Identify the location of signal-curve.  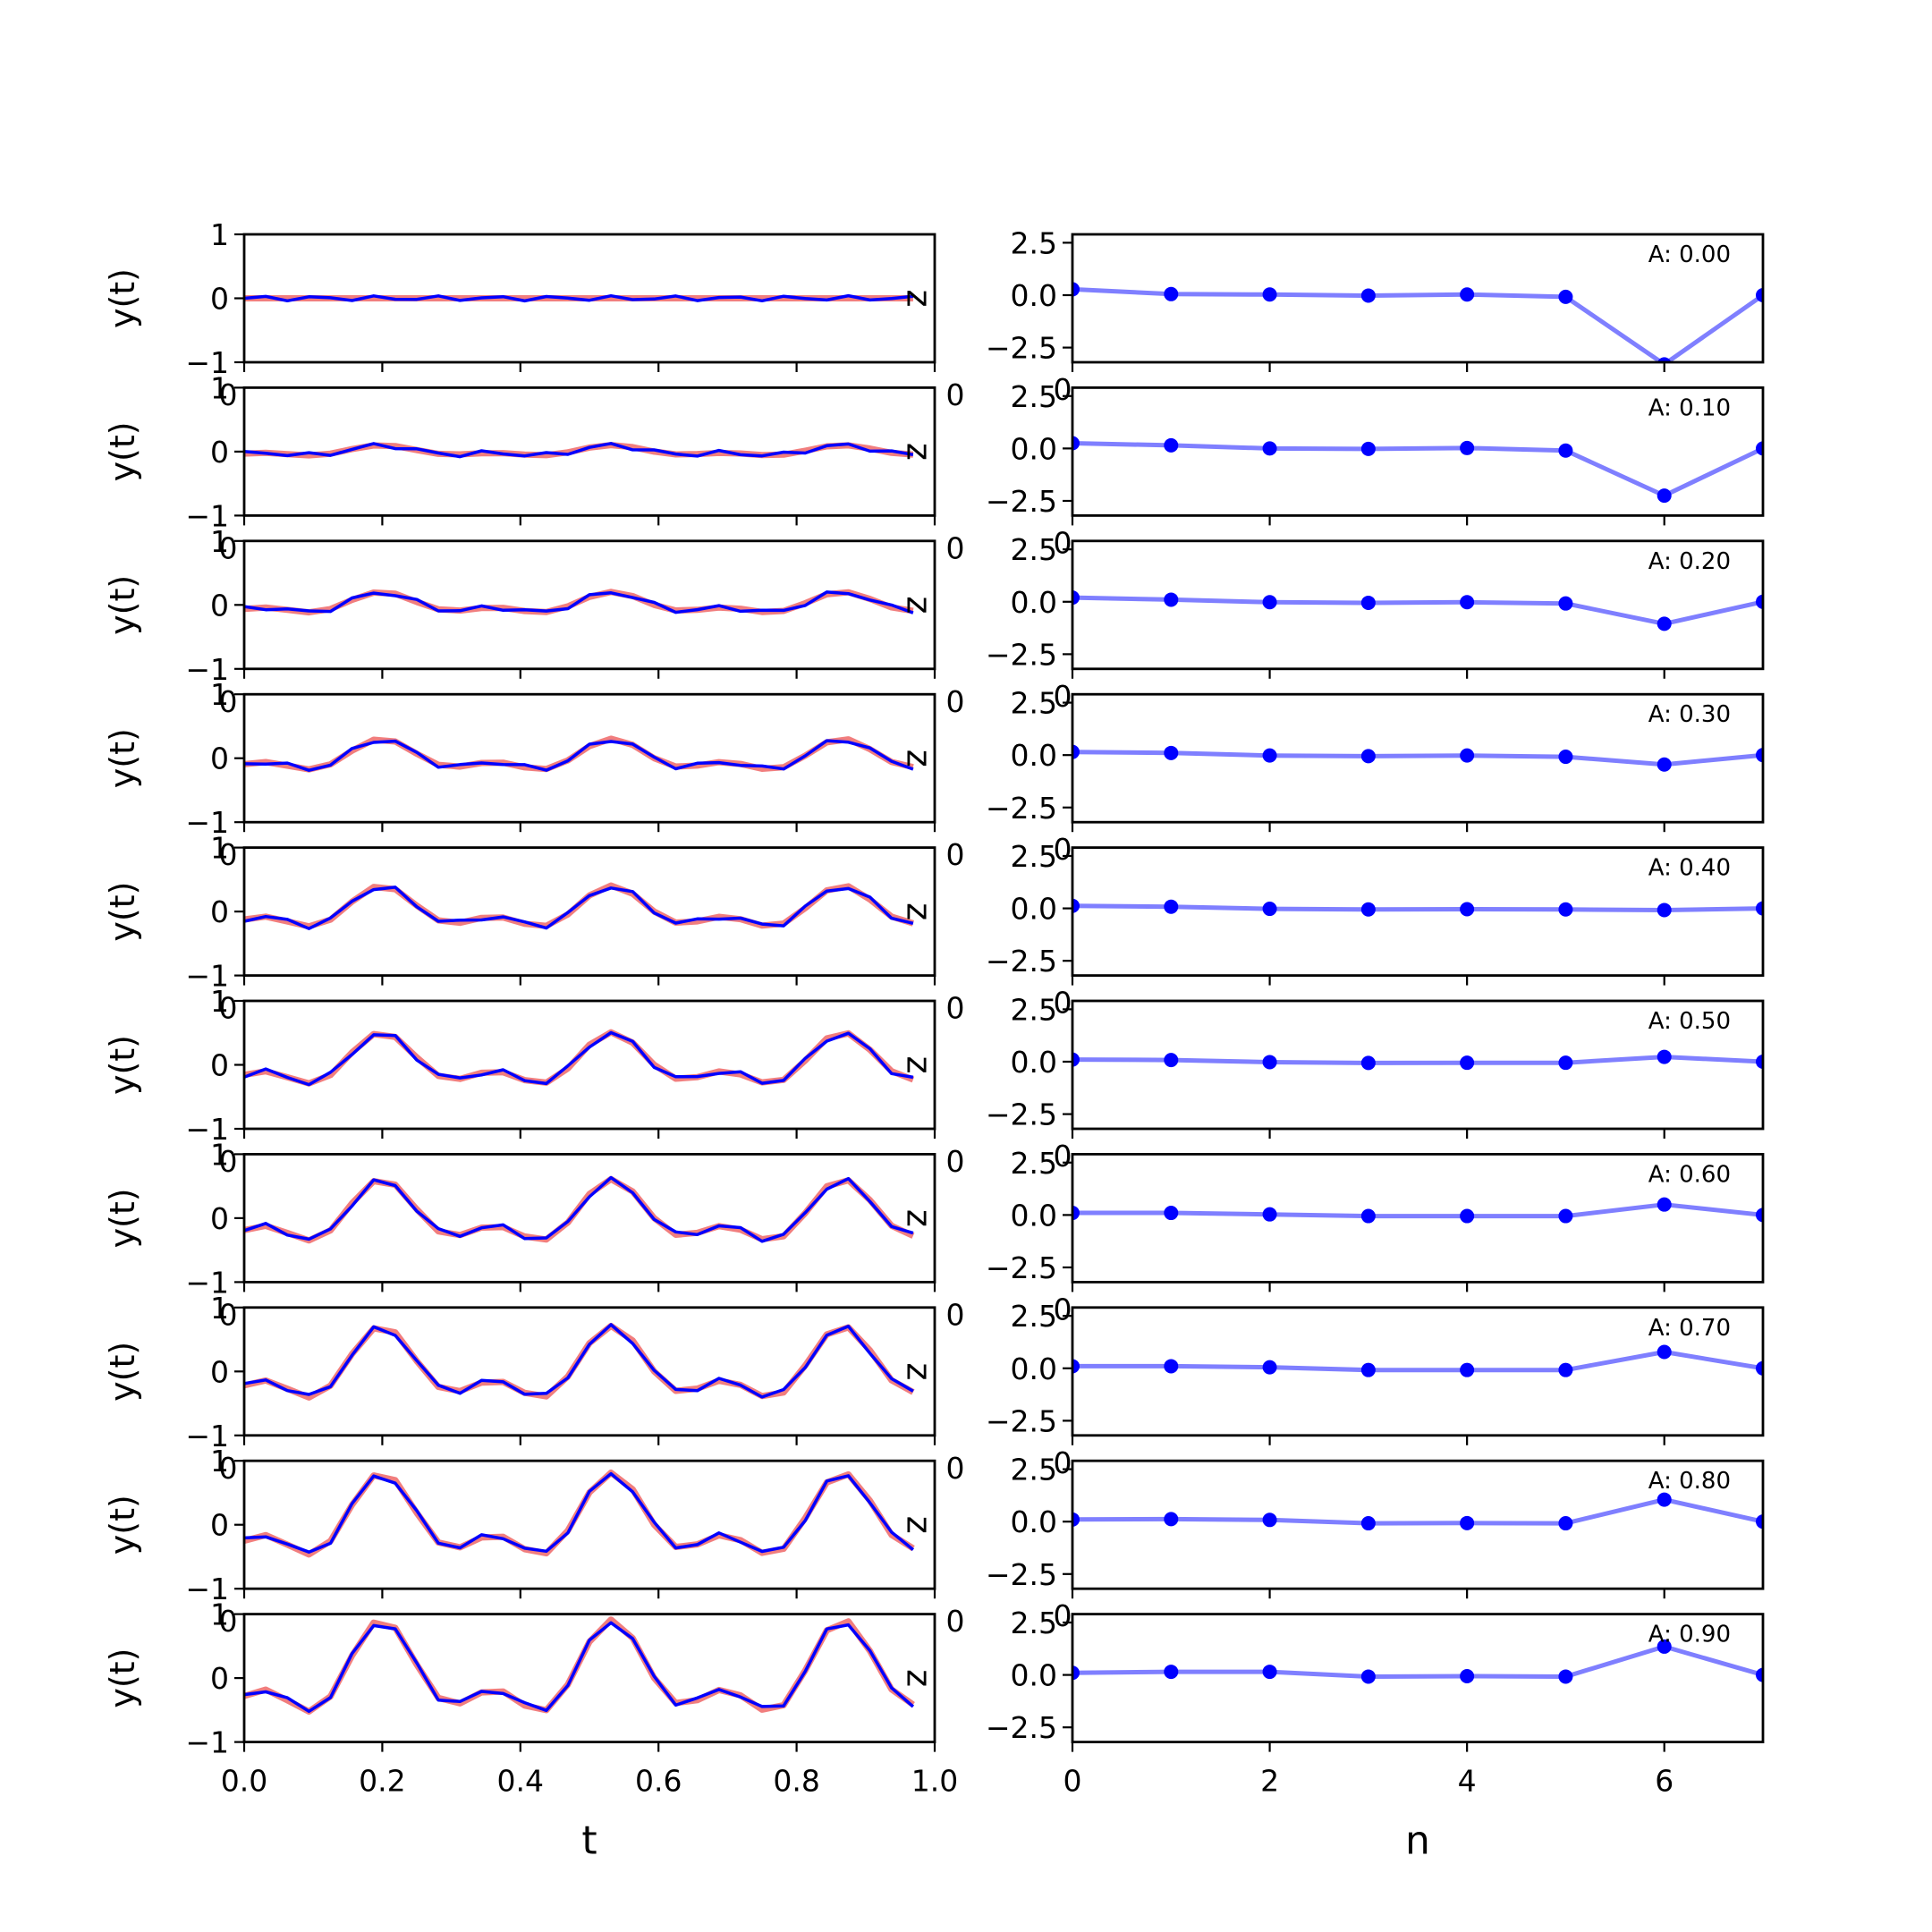
(578, 1209).